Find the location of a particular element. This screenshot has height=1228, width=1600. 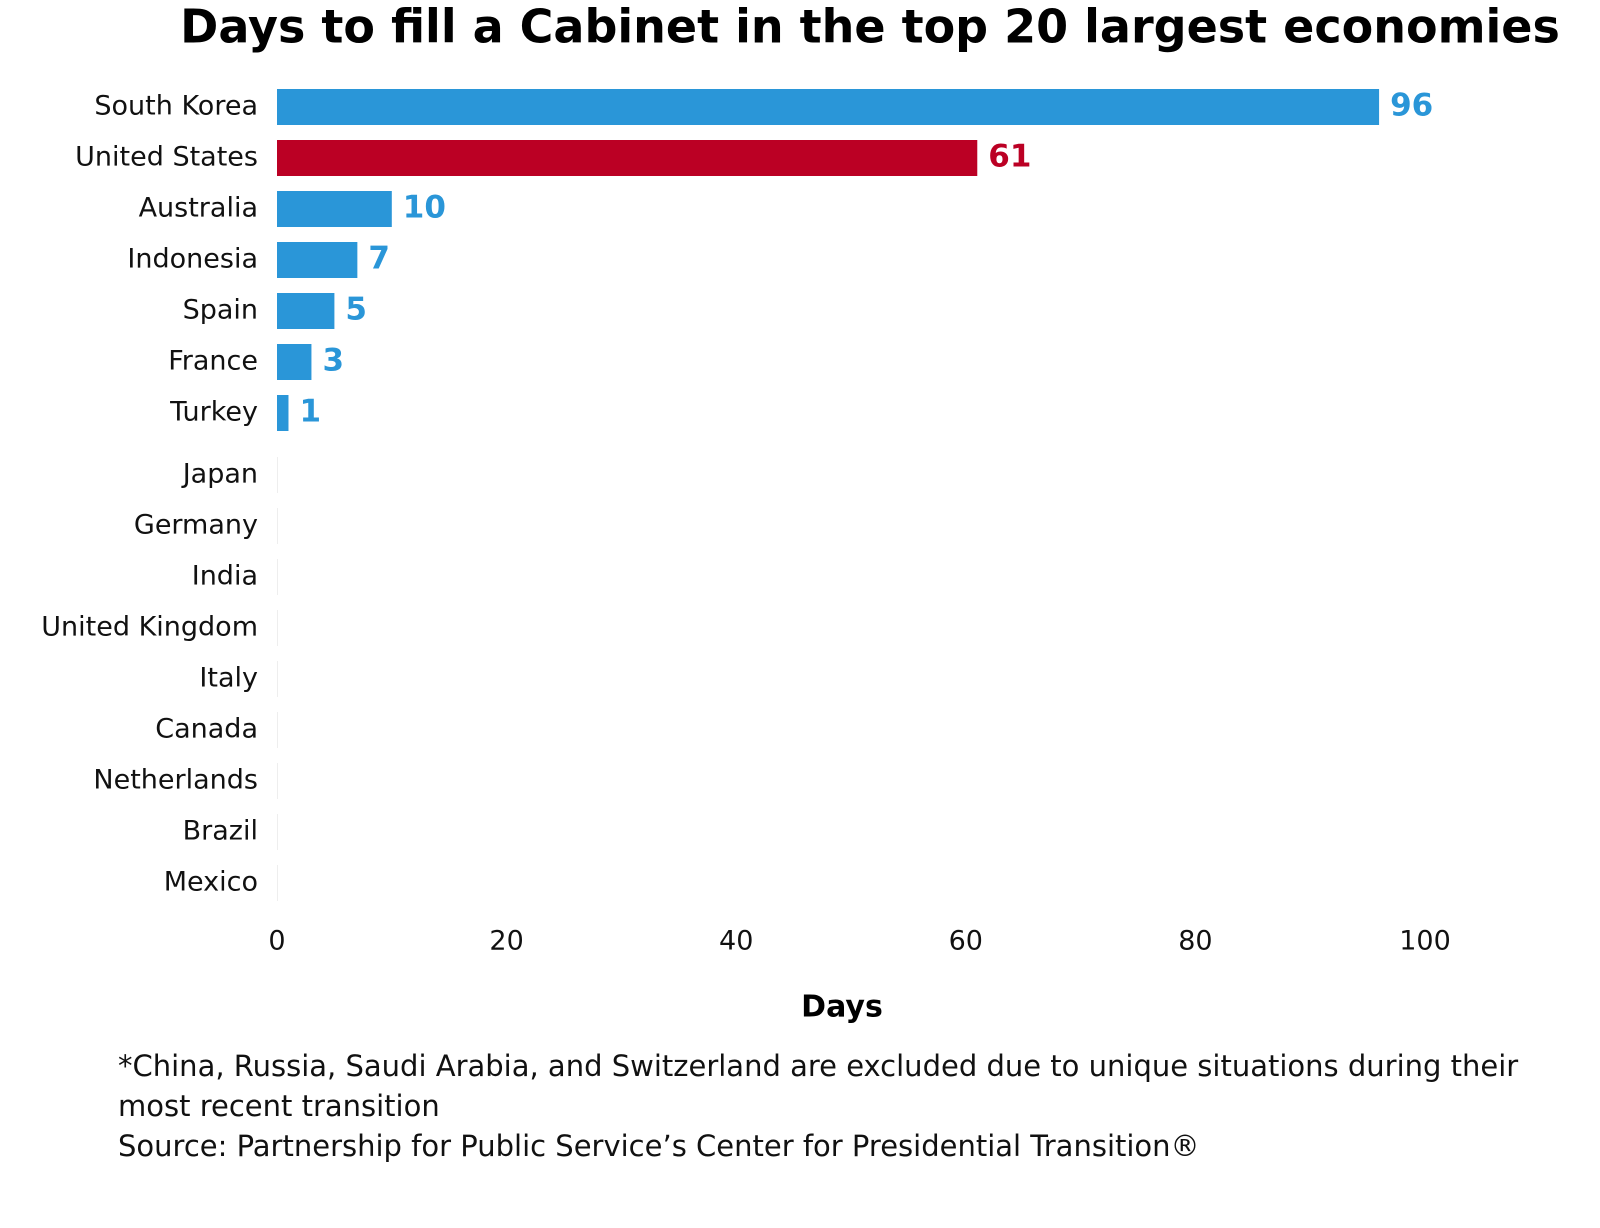

y-tick-label: United States is located at coordinates (166, 157).